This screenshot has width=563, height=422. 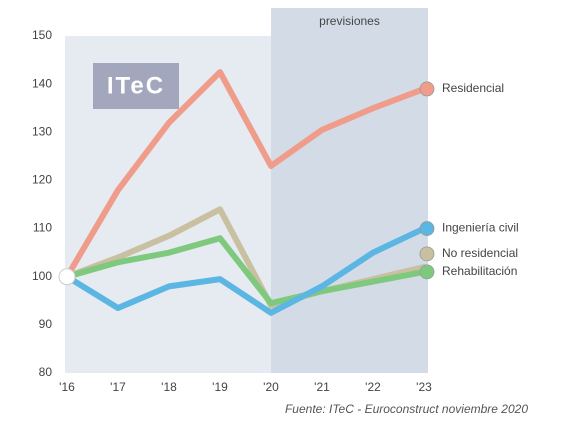 I want to click on forecast-label: previsiones, so click(x=349, y=21).